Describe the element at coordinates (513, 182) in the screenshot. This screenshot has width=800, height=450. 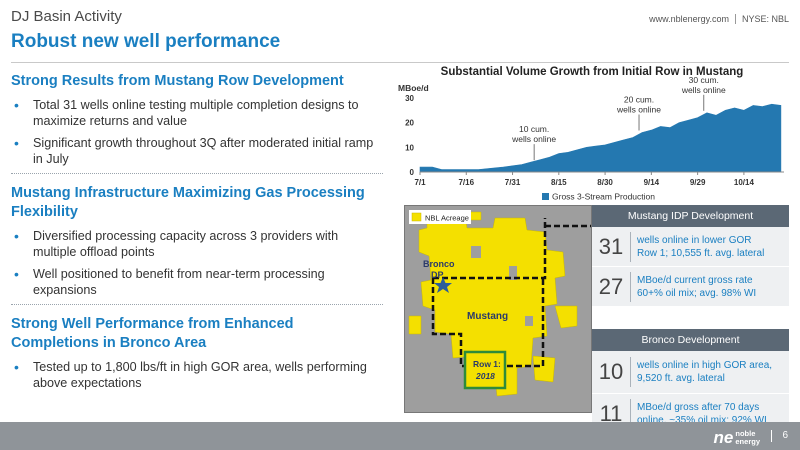
I see `x-tick-label: 7/31` at that location.